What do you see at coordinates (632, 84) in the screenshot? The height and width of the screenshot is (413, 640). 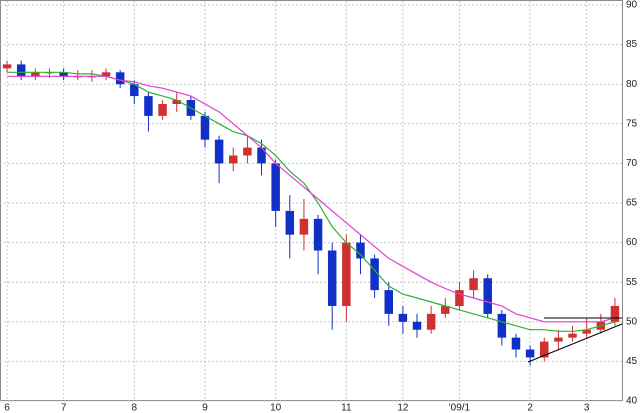 I see `y-tick-label: 80` at bounding box center [632, 84].